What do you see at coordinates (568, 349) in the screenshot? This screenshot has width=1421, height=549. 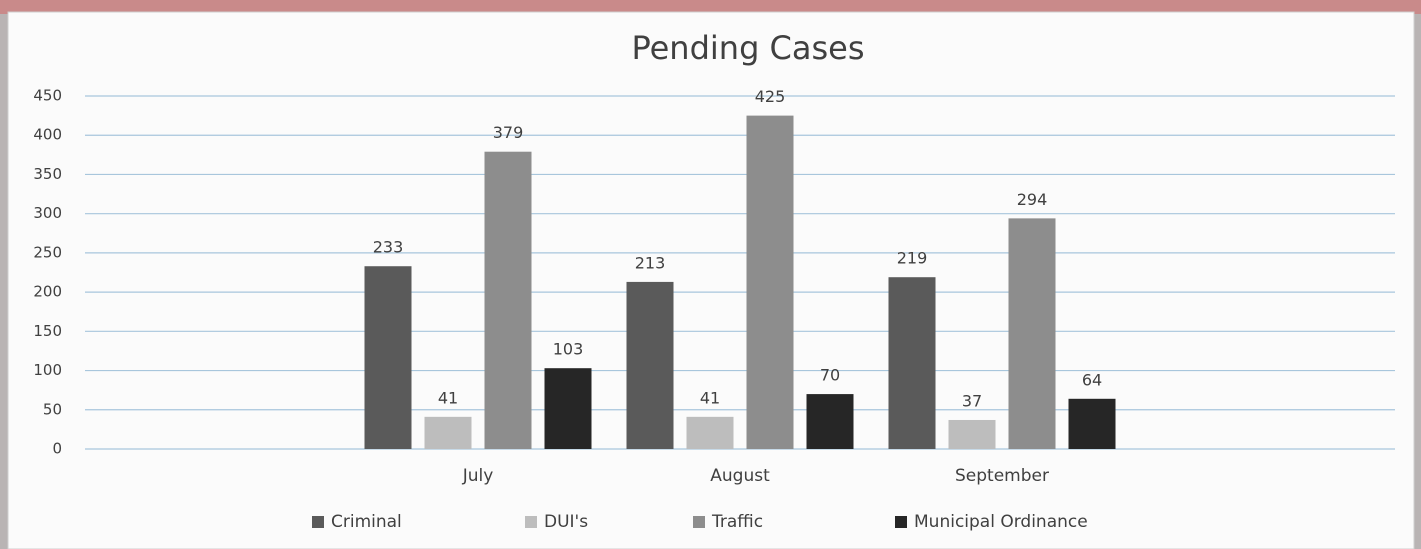 I see `data-label: 103` at bounding box center [568, 349].